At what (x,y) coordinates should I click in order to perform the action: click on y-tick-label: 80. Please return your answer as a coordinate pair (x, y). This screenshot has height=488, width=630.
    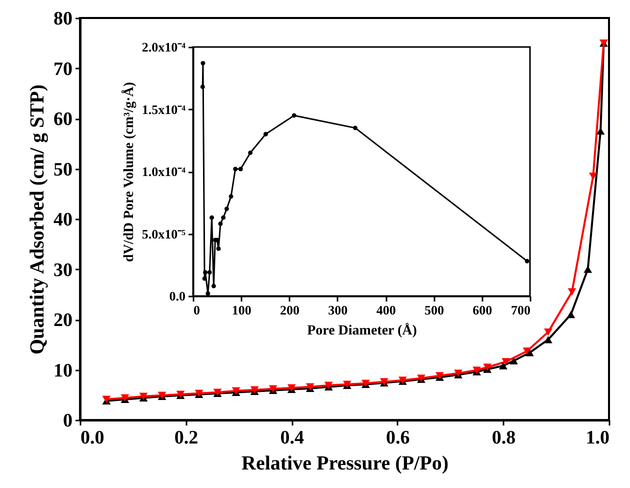
    Looking at the image, I should click on (63, 19).